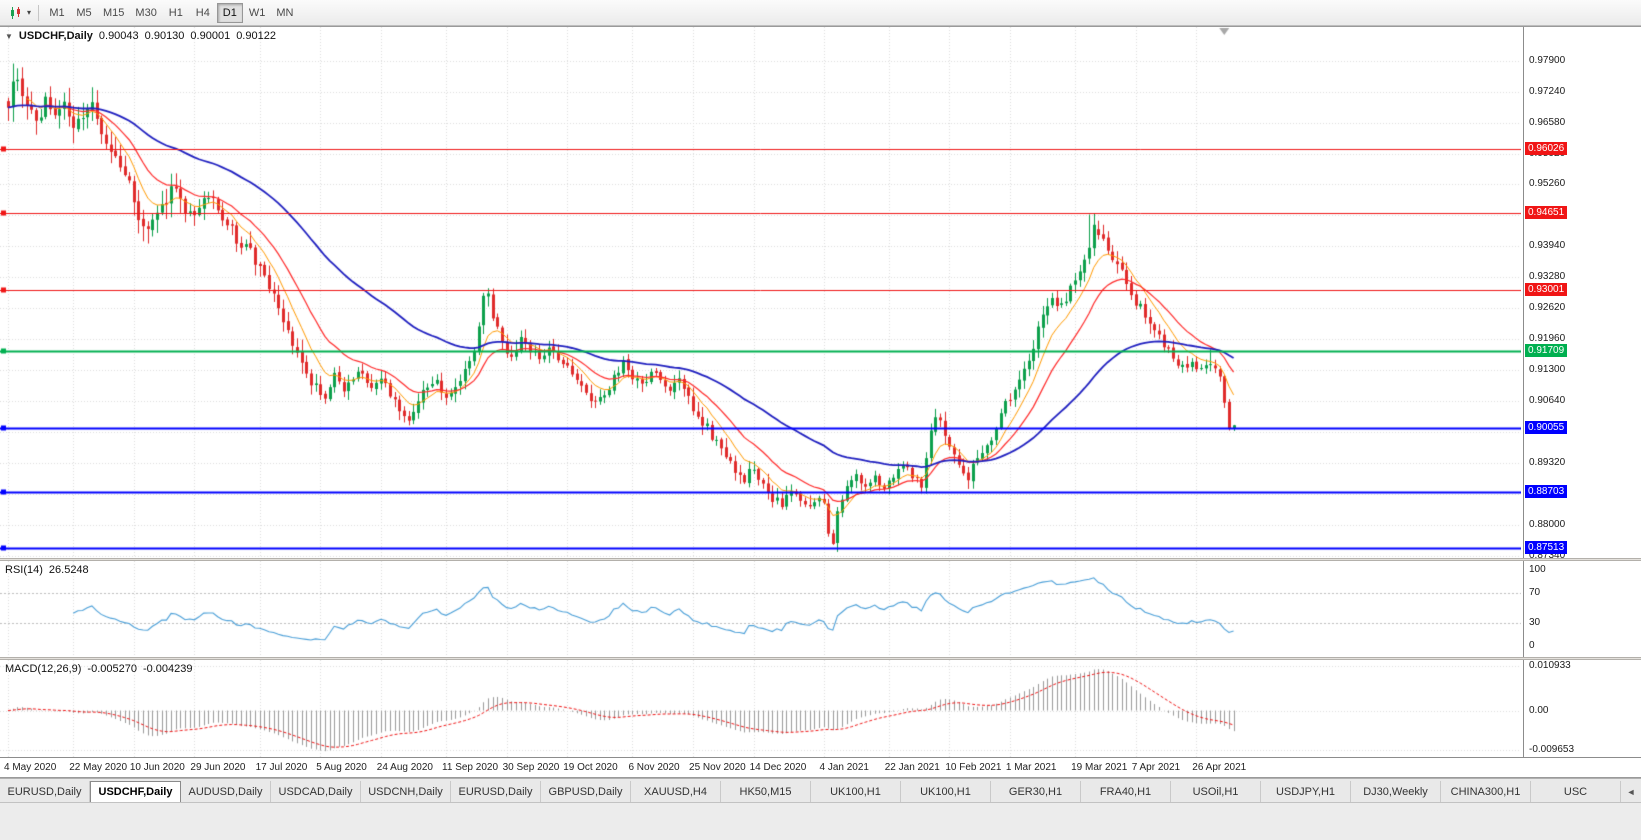 This screenshot has height=840, width=1641. What do you see at coordinates (760, 708) in the screenshot?
I see `macd-canvas` at bounding box center [760, 708].